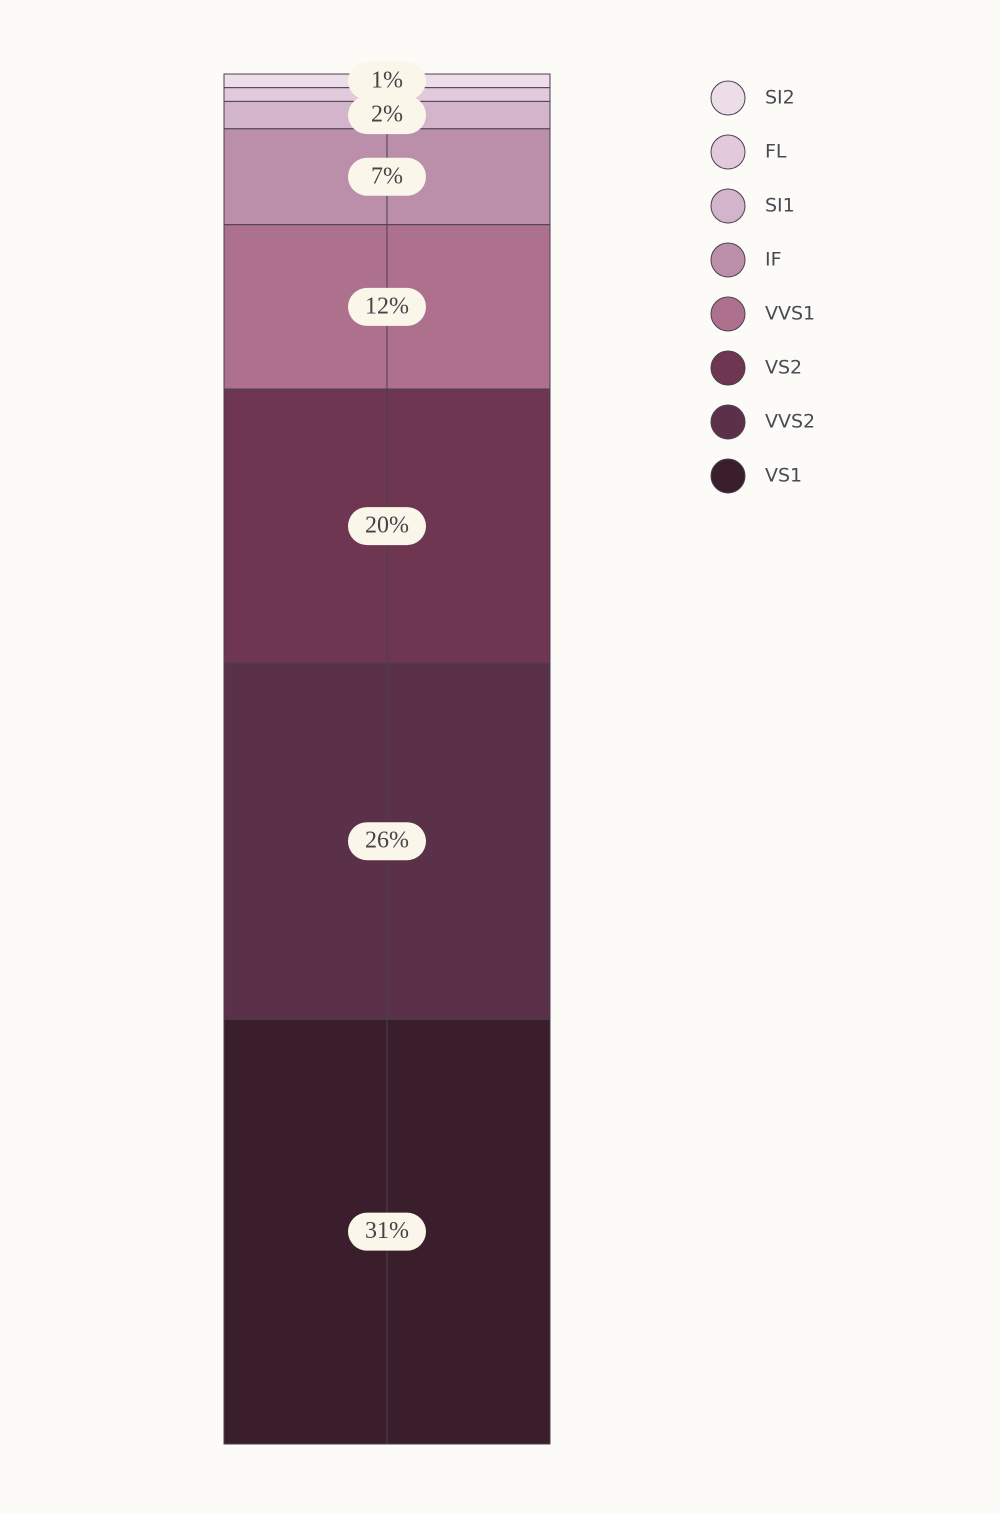 This screenshot has width=1000, height=1513. What do you see at coordinates (780, 206) in the screenshot?
I see `legend-label: SI1` at bounding box center [780, 206].